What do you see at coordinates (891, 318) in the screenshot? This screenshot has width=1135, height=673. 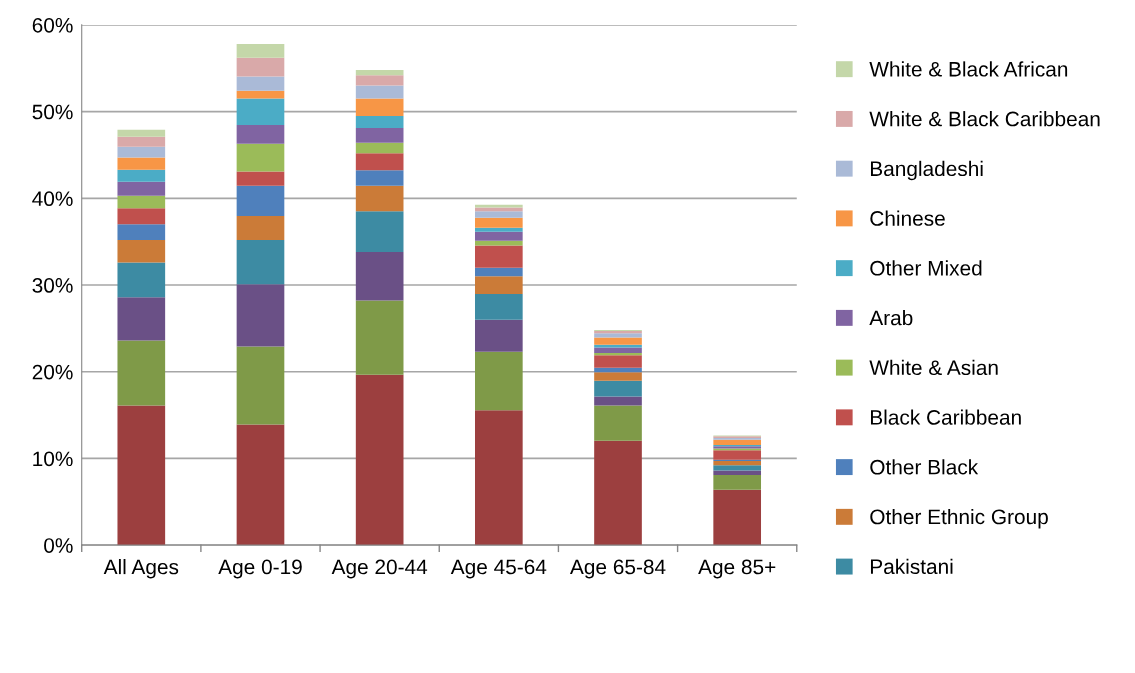 I see `legend-label: Arab` at bounding box center [891, 318].